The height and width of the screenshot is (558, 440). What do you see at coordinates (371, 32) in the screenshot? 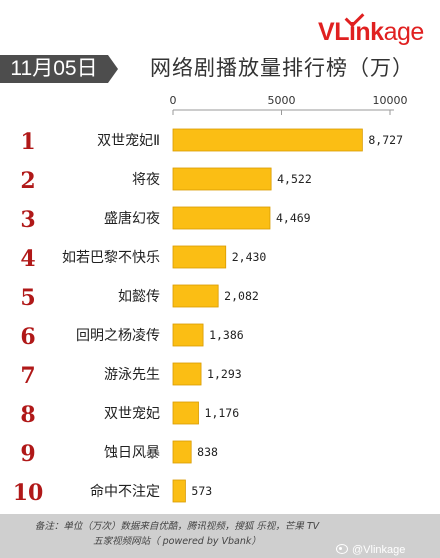
I see `logo-text: VLinkage` at bounding box center [371, 32].